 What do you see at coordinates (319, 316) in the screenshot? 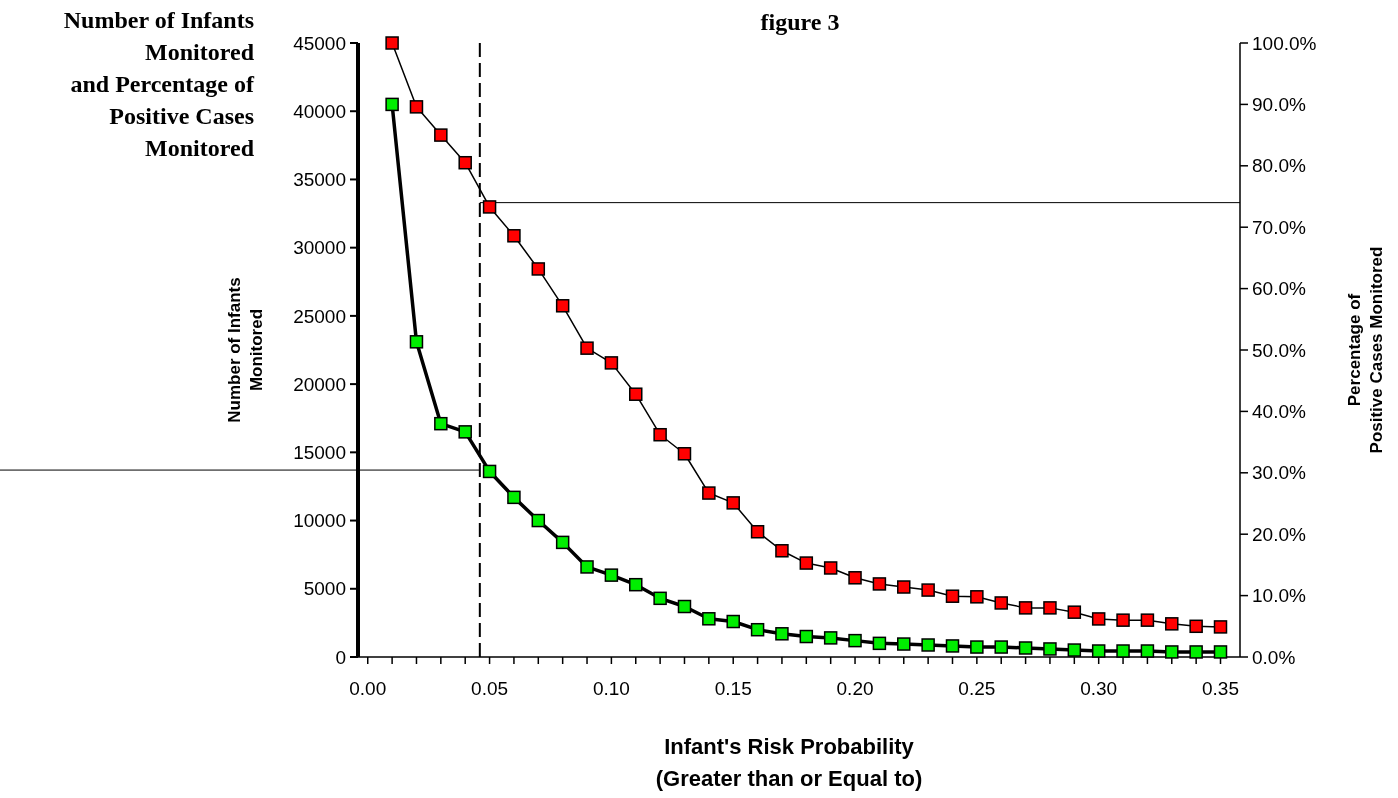
I see `y-tick-label: 25000` at bounding box center [319, 316].